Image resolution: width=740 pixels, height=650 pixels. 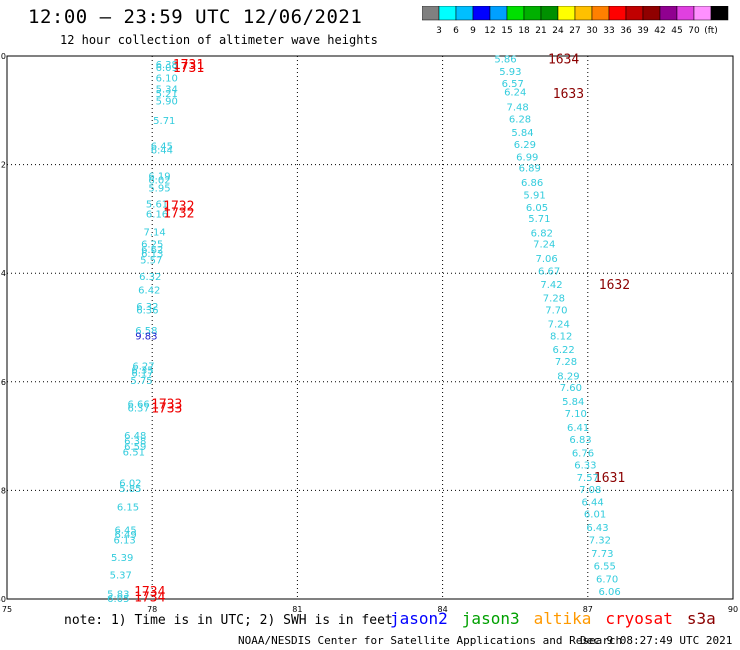 What do you see at coordinates (578, 428) in the screenshot?
I see `swh-value-label: 6.41` at bounding box center [578, 428].